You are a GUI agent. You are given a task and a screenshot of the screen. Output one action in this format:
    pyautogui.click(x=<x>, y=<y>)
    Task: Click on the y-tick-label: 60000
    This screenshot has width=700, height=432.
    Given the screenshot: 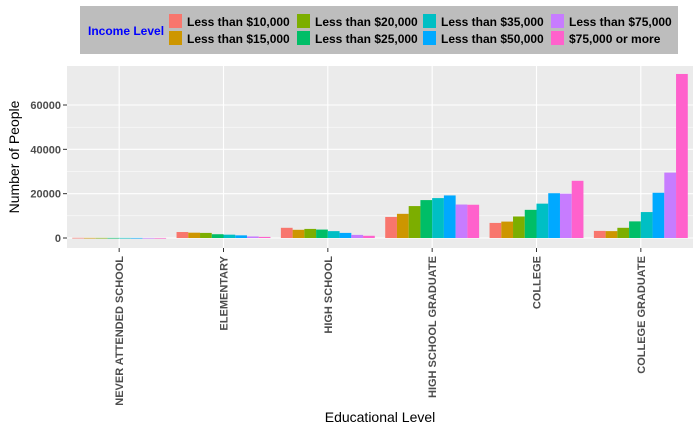 What is the action you would take?
    pyautogui.click(x=45, y=106)
    